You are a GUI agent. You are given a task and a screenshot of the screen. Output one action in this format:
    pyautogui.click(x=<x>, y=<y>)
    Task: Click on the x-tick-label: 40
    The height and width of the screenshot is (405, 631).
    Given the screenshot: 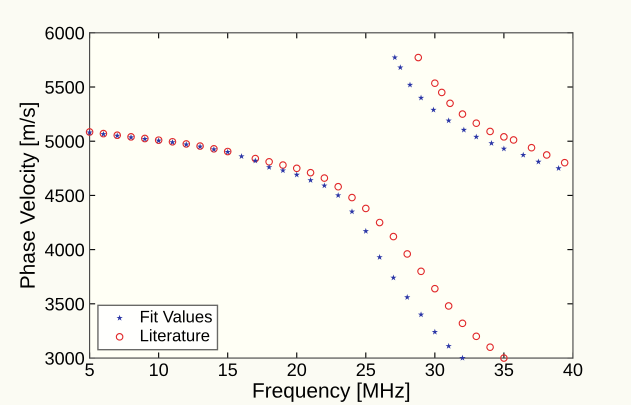 What is the action you would take?
    pyautogui.click(x=572, y=369)
    